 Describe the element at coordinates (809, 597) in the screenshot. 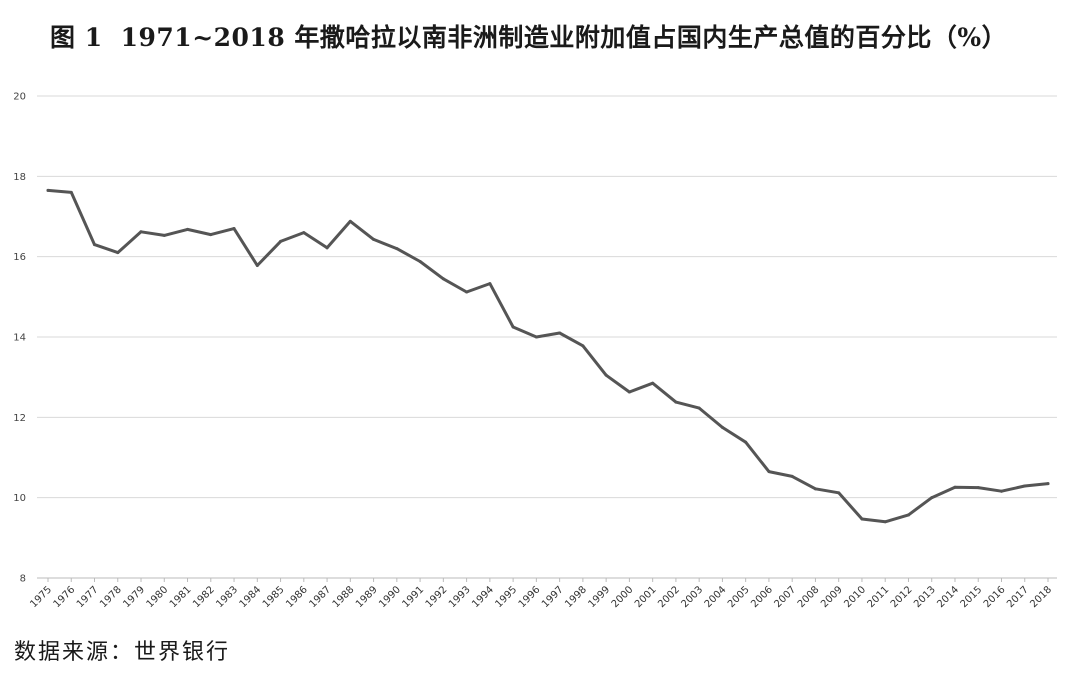

I see `x-tick-label: 2008` at that location.